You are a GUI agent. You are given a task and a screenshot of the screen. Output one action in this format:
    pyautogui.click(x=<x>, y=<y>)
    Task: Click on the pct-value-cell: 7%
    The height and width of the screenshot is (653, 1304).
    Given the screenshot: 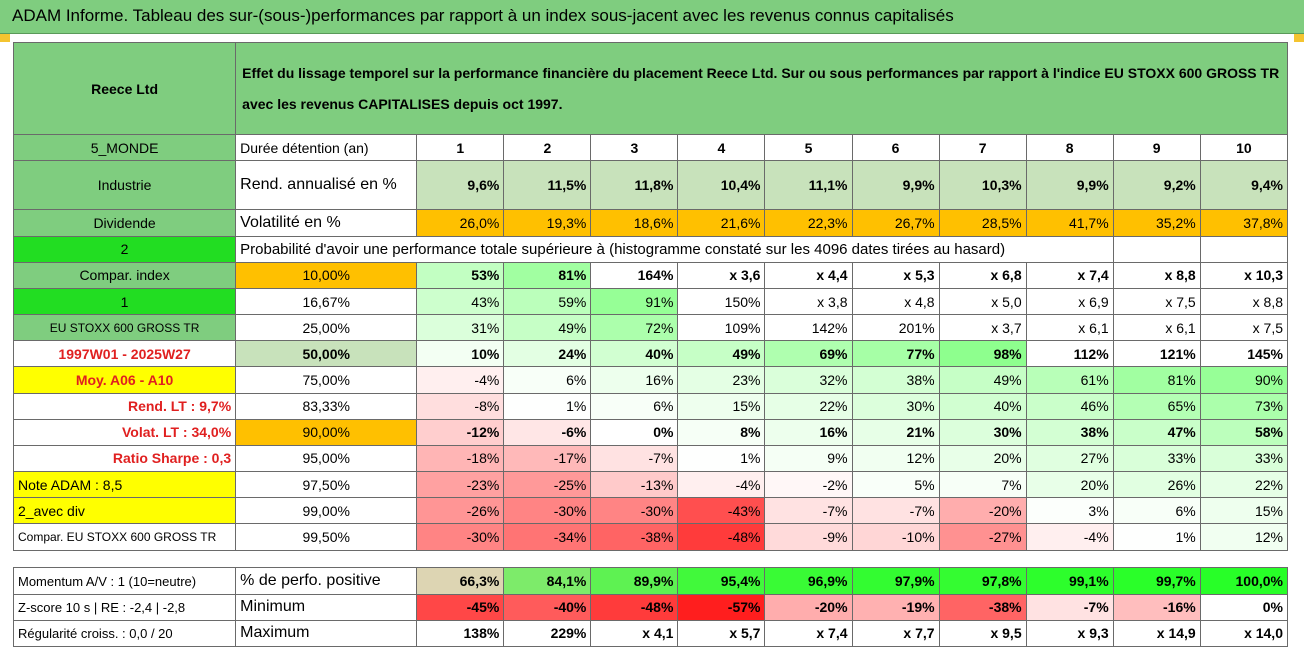 What is the action you would take?
    pyautogui.click(x=982, y=485)
    